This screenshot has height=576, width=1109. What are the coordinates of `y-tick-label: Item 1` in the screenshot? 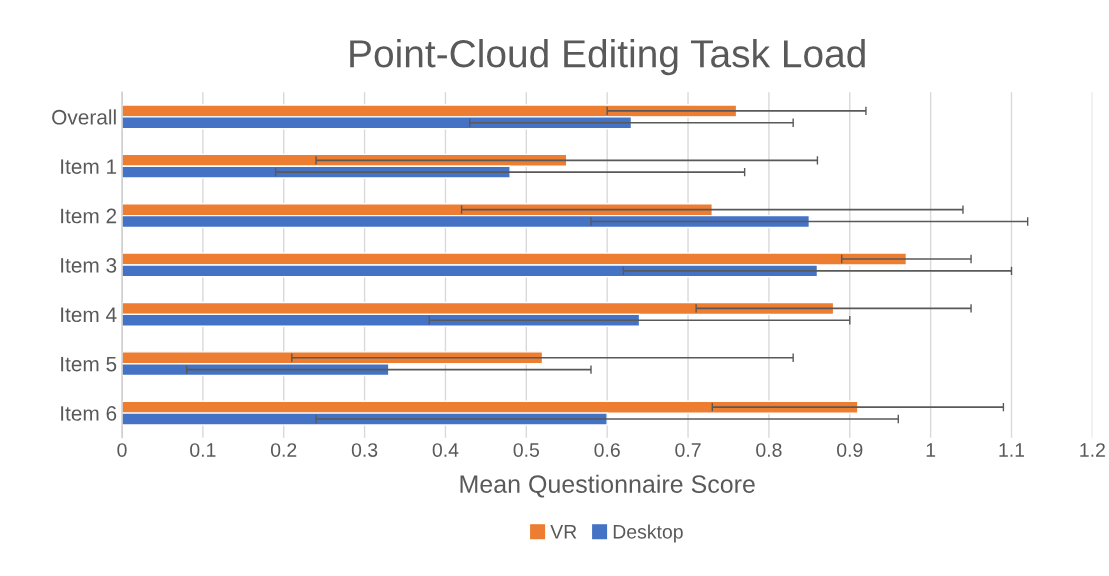 It's located at (89, 166).